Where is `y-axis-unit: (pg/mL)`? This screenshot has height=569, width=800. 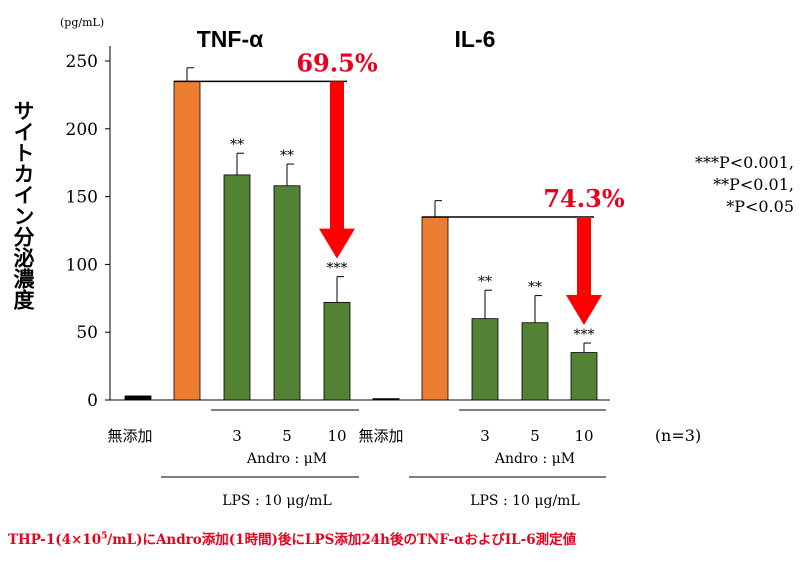
y-axis-unit: (pg/mL) is located at coordinates (82, 22).